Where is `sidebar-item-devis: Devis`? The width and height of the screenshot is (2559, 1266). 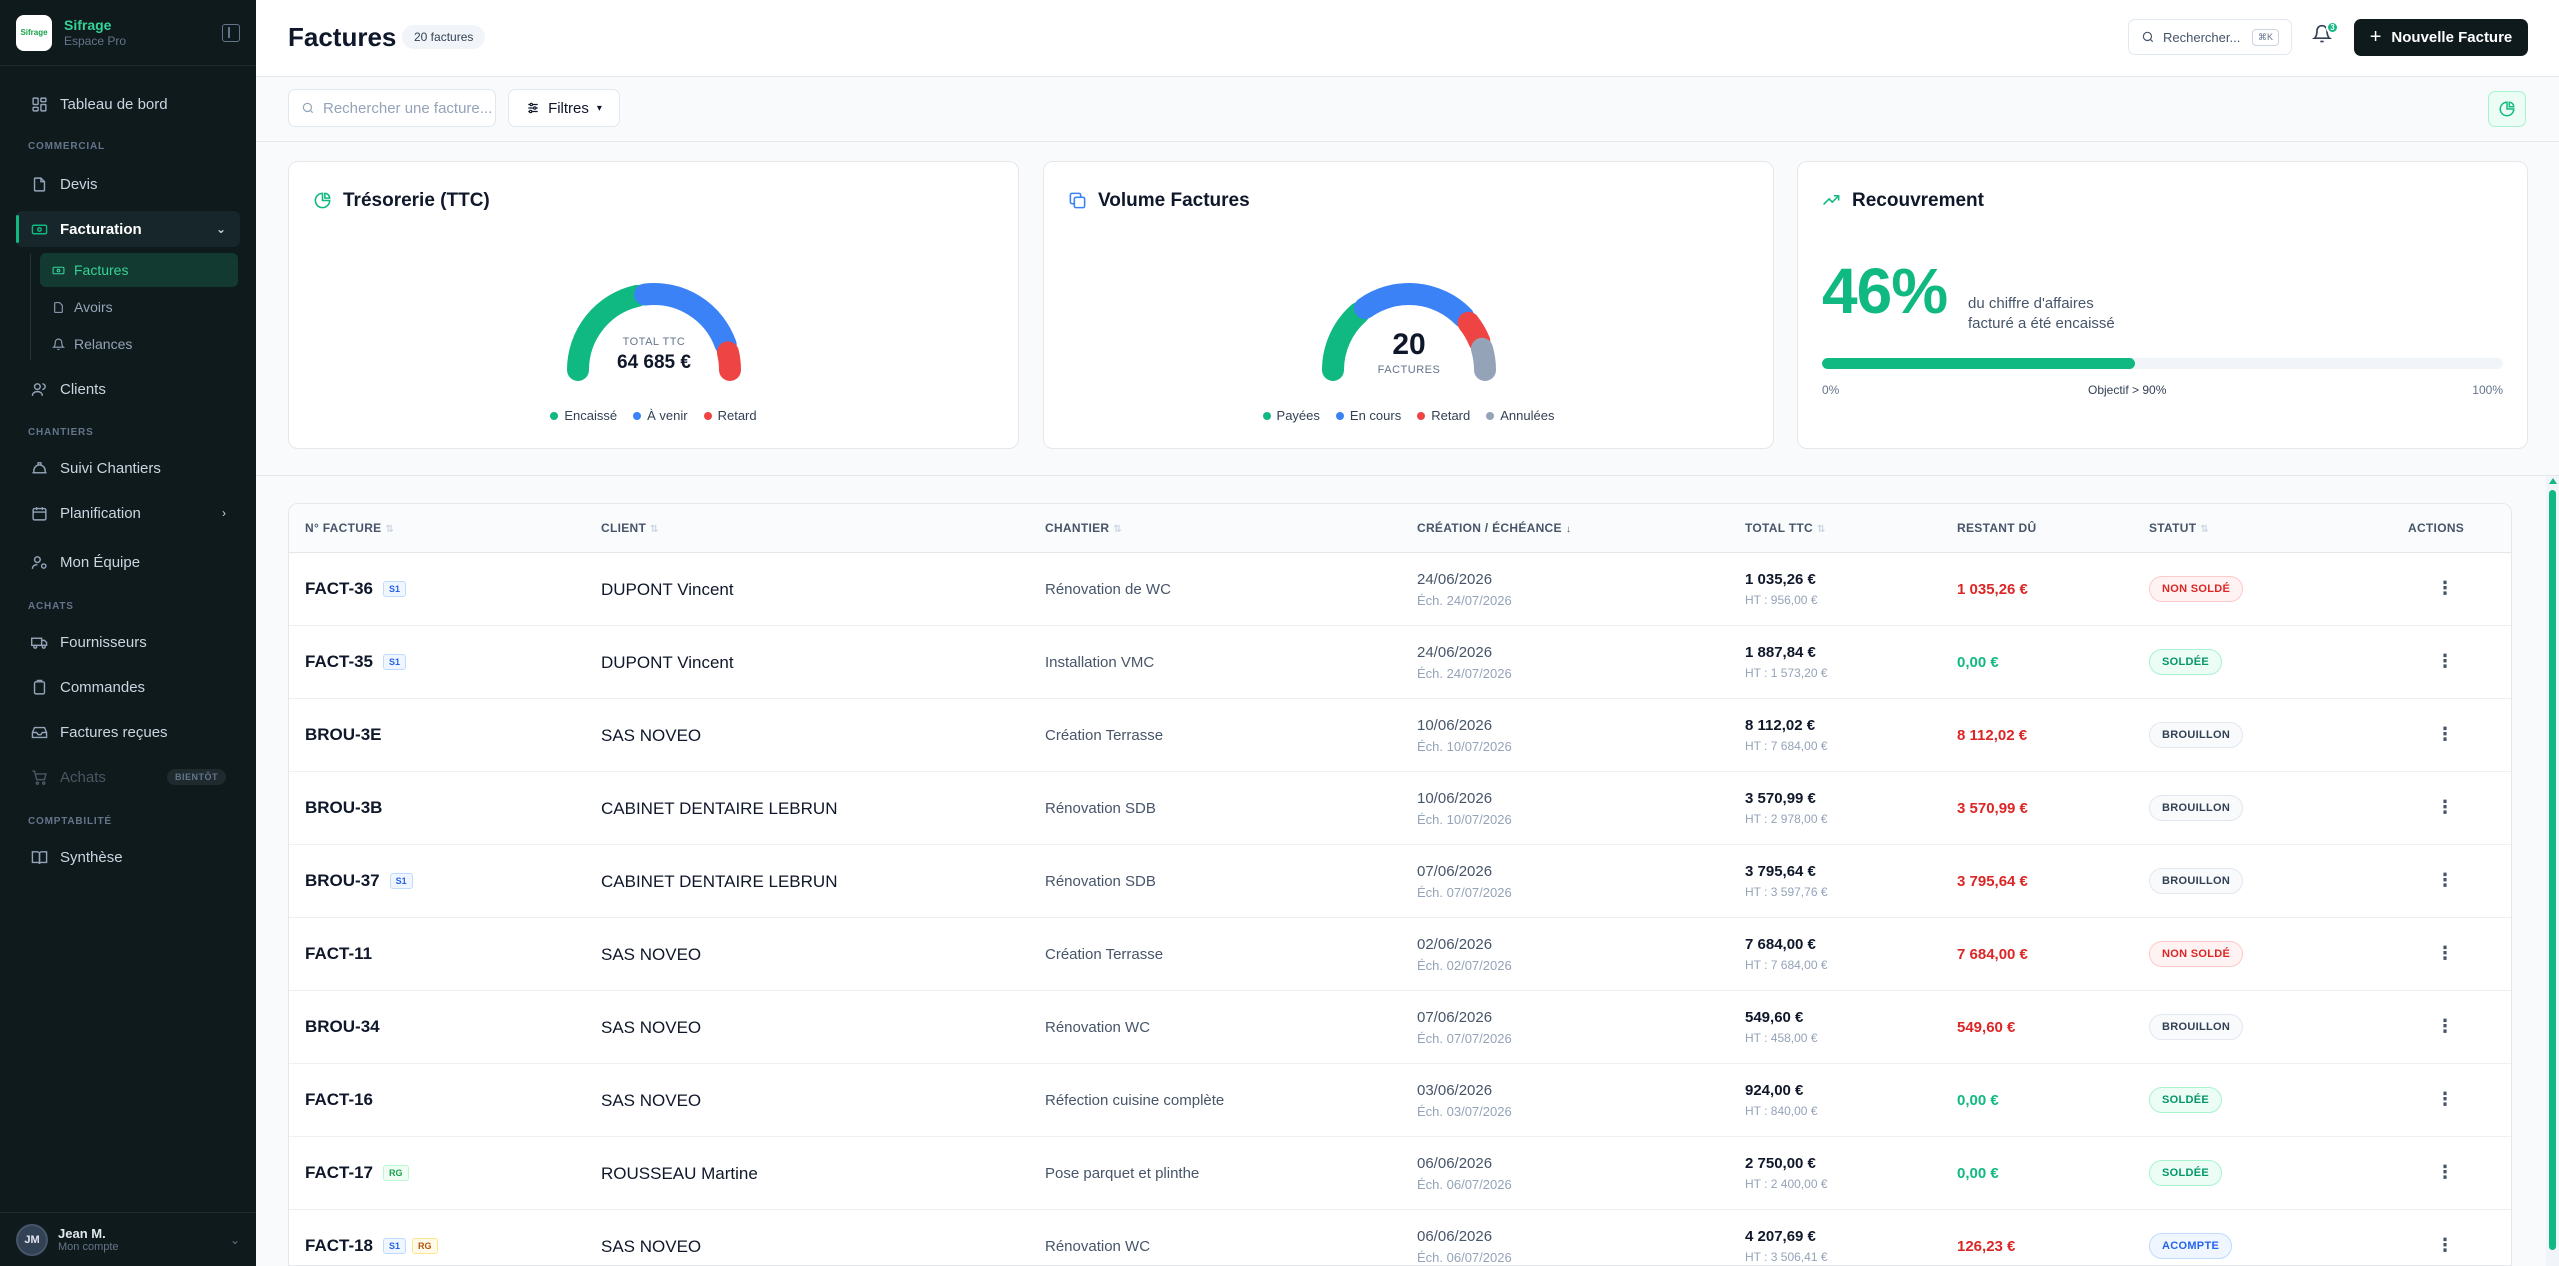
sidebar-item-devis: Devis is located at coordinates (128, 184).